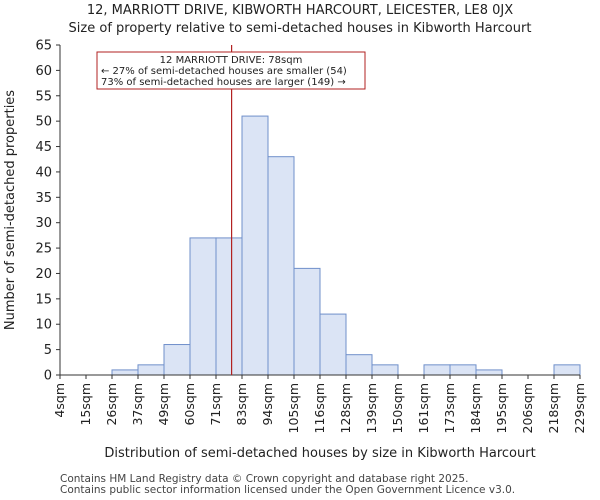 The image size is (600, 500). Describe the element at coordinates (137, 404) in the screenshot. I see `x-tick-label: 37sqm` at that location.